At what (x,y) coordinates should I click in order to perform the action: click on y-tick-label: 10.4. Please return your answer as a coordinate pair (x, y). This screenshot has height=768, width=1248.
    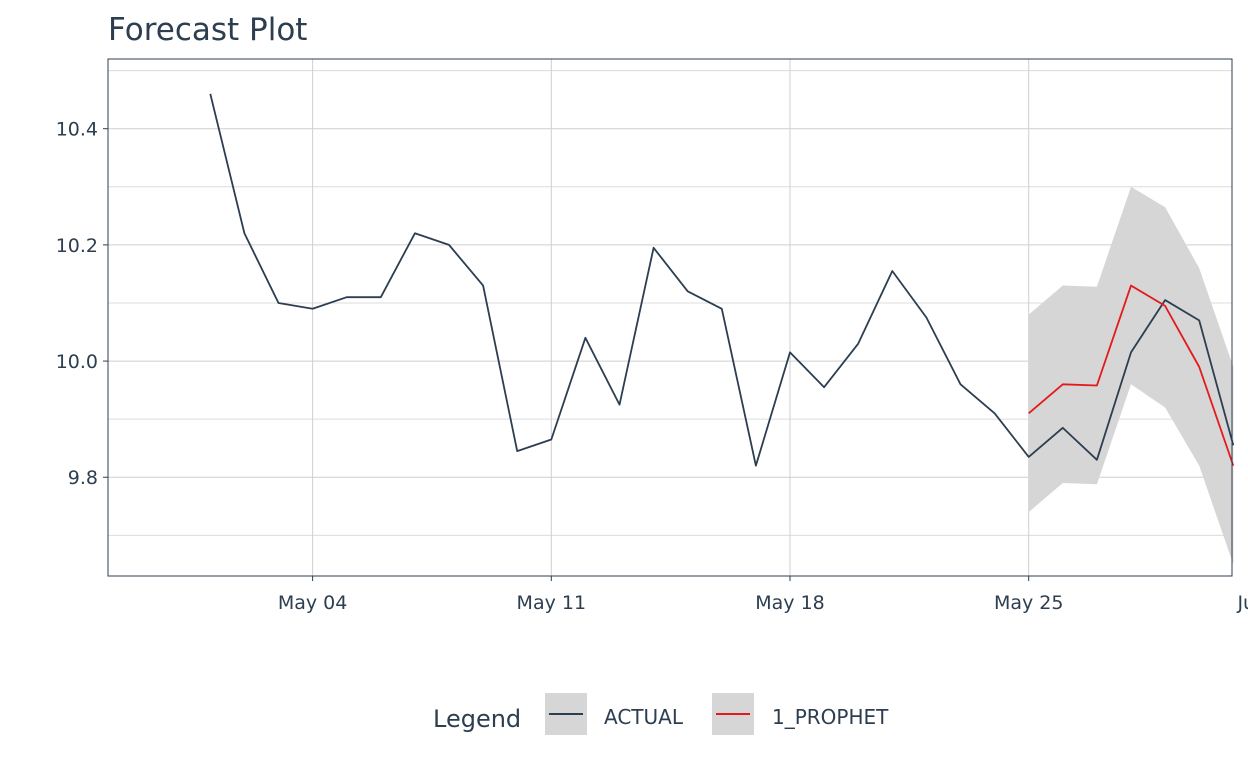
    Looking at the image, I should click on (77, 130).